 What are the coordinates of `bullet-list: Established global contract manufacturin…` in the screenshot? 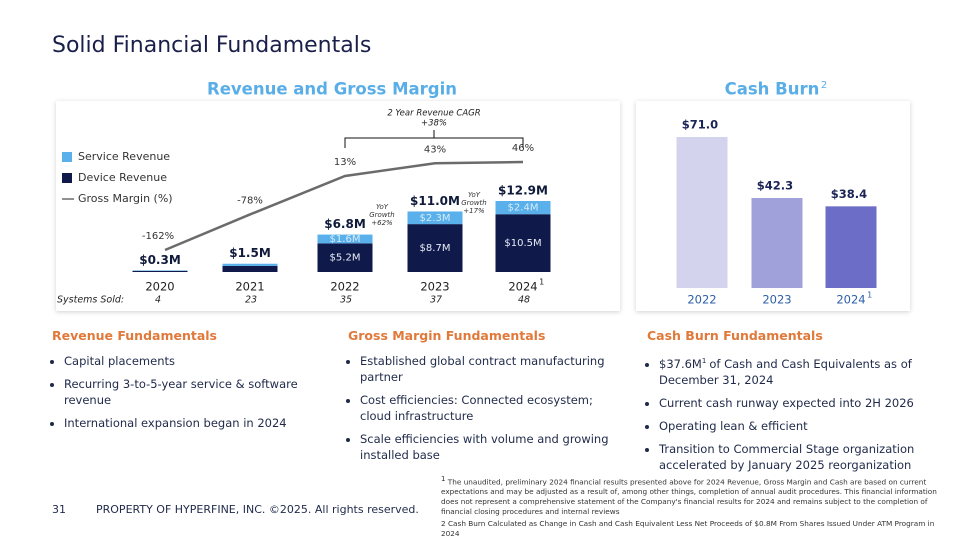 It's located at (485, 408).